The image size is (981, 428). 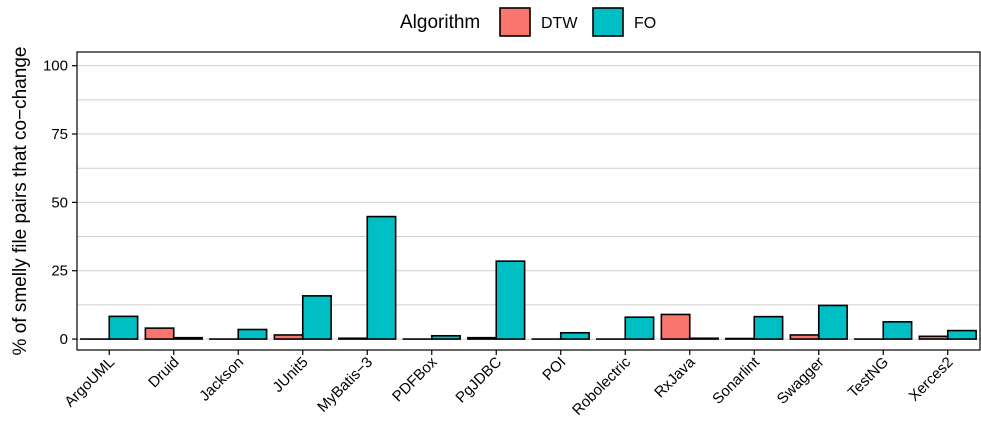 I want to click on legend-swatch-fo, so click(x=608, y=22).